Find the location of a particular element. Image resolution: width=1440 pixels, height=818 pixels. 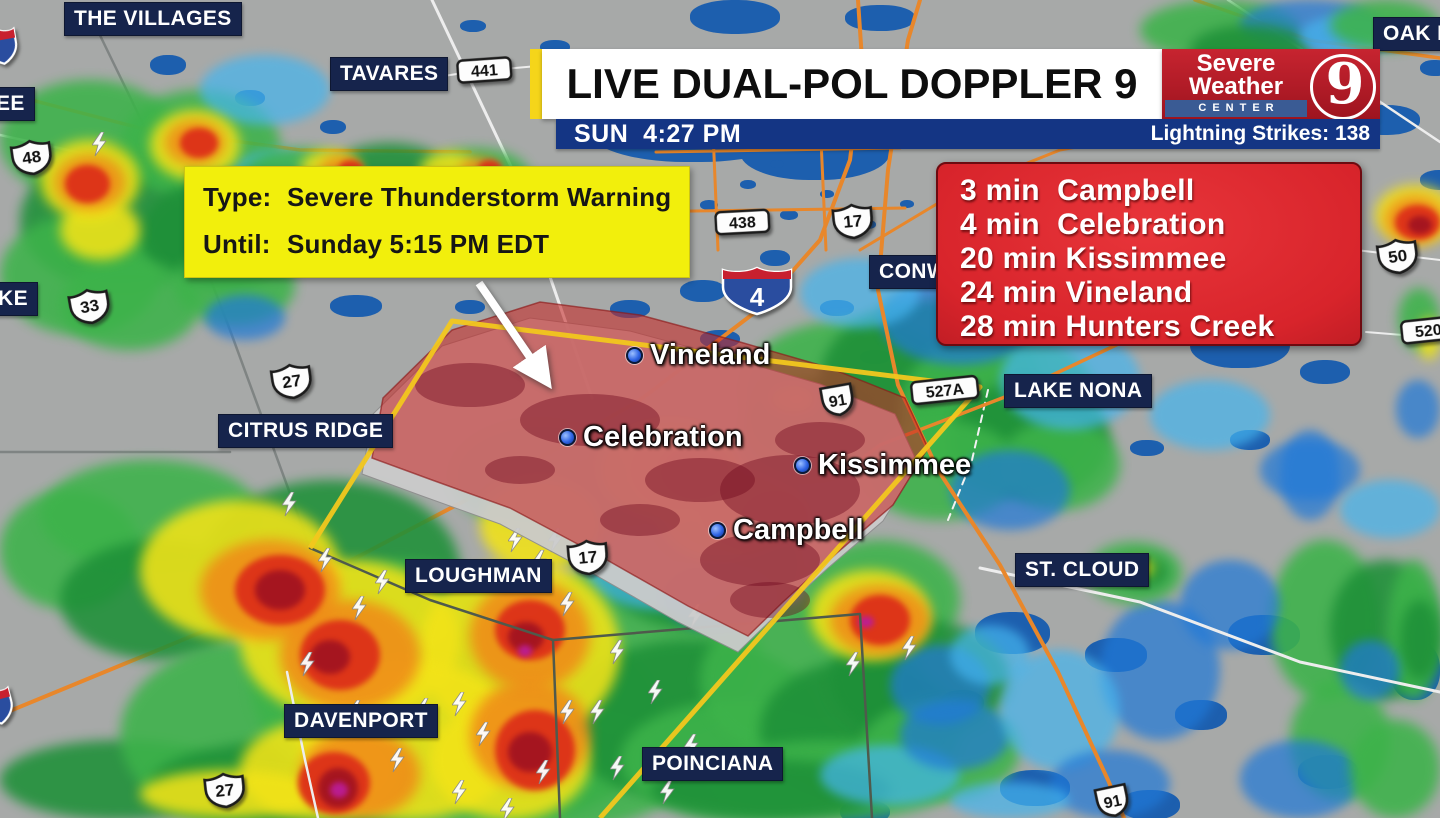

route-shield-icon: 27 is located at coordinates (292, 383).